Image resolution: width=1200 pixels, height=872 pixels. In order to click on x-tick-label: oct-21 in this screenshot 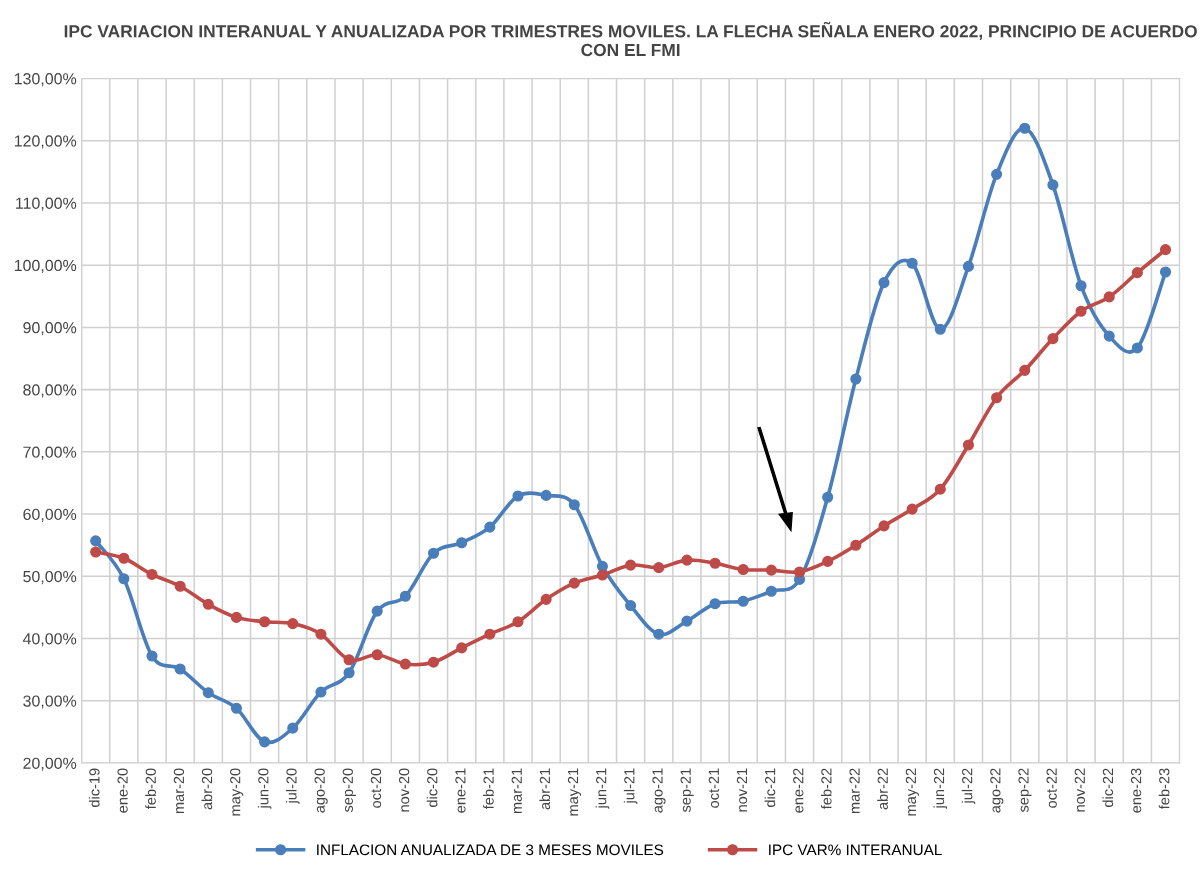, I will do `click(713, 788)`.